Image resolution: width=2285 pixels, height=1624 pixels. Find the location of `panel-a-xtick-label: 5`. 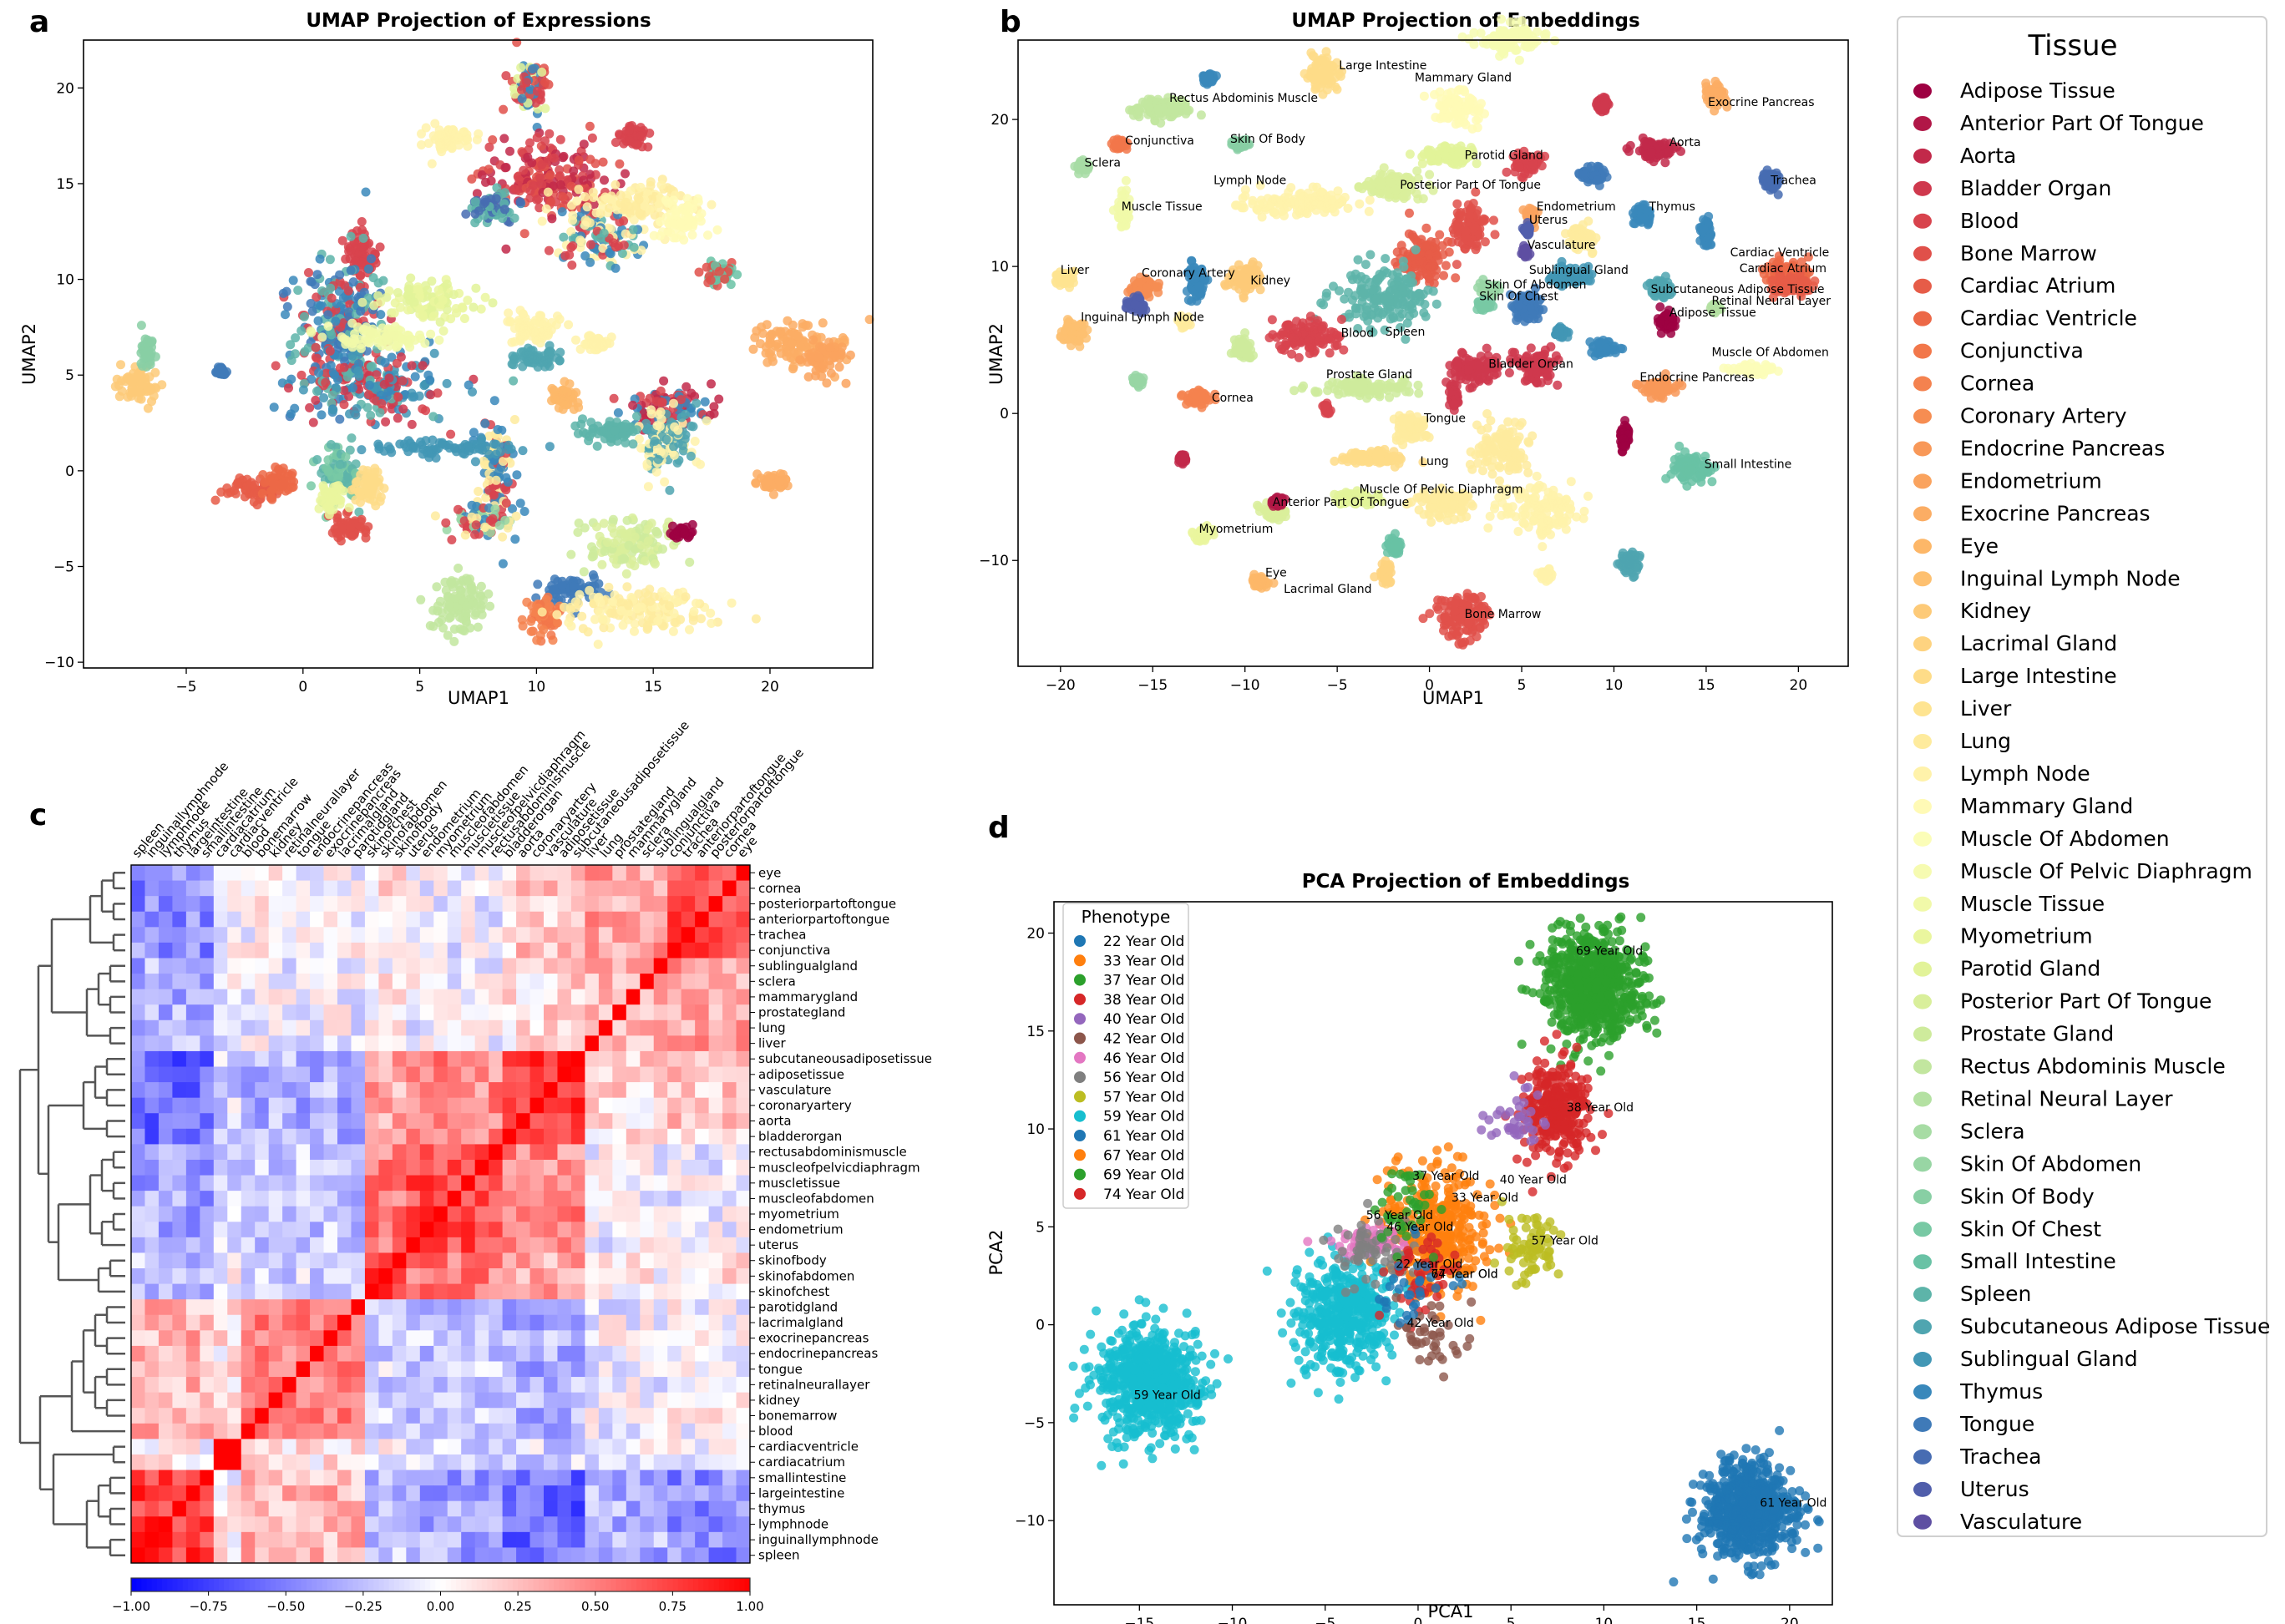

panel-a-xtick-label: 5 is located at coordinates (419, 687).